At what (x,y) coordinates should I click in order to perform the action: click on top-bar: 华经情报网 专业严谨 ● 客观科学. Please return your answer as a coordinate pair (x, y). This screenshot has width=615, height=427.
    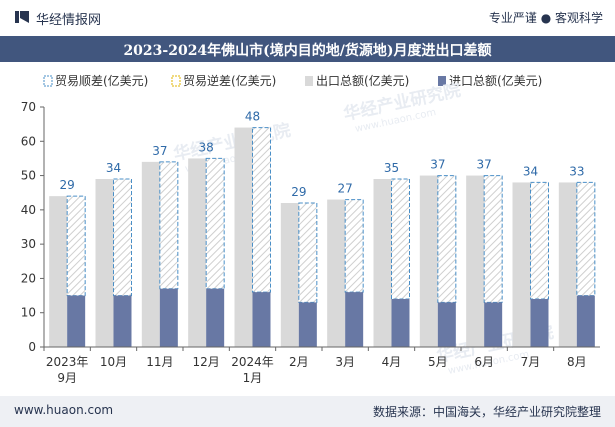
    Looking at the image, I should click on (307, 18).